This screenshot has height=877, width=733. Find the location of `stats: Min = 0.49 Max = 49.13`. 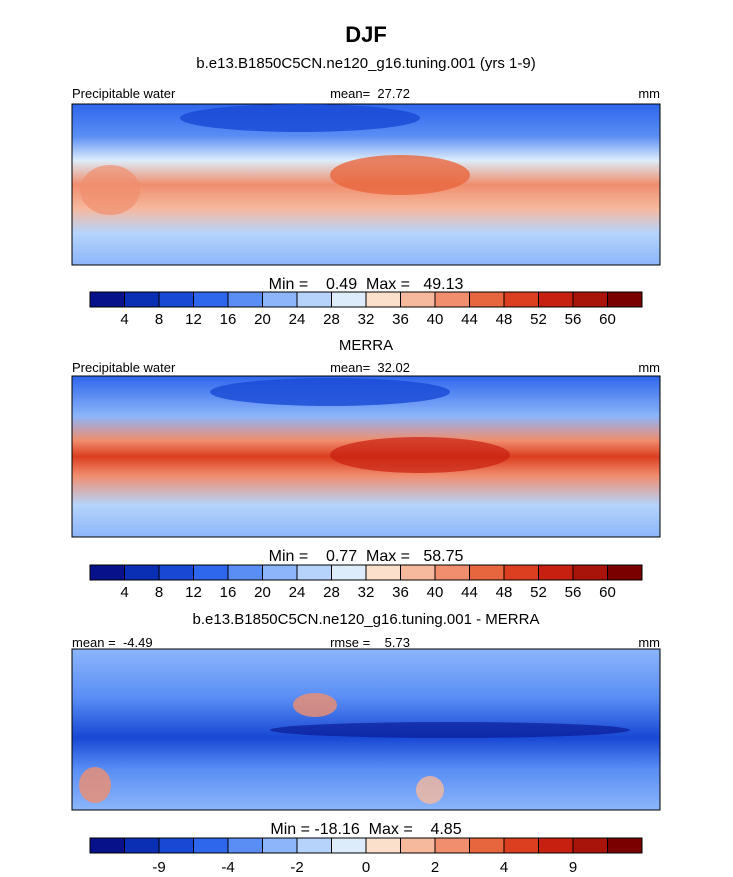

stats: Min = 0.49 Max = 49.13 is located at coordinates (366, 284).